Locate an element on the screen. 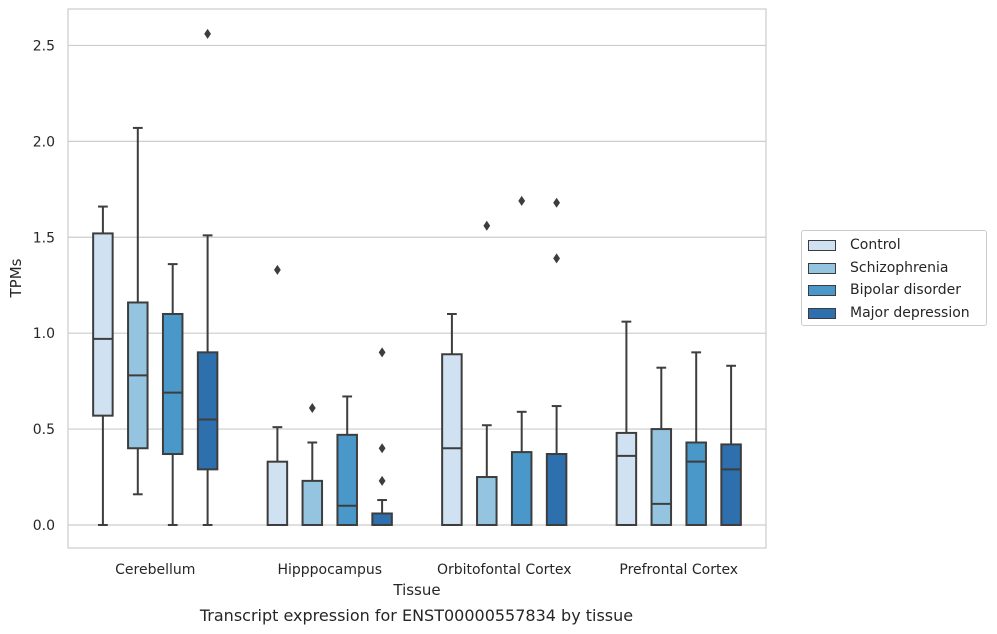 This screenshot has width=997, height=634. y-axis-title: TPMs is located at coordinates (16, 278).